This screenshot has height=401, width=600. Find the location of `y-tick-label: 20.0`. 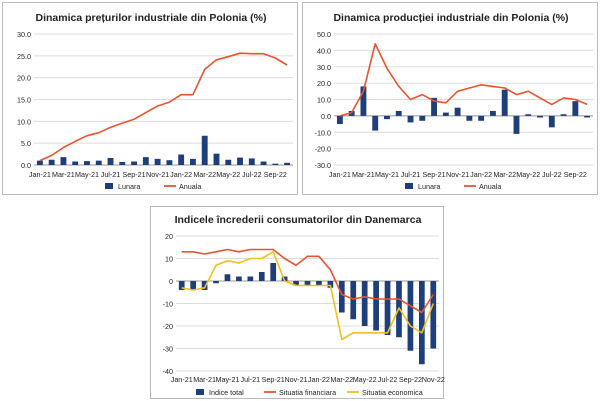

y-tick-label: 20.0 is located at coordinates (324, 83).